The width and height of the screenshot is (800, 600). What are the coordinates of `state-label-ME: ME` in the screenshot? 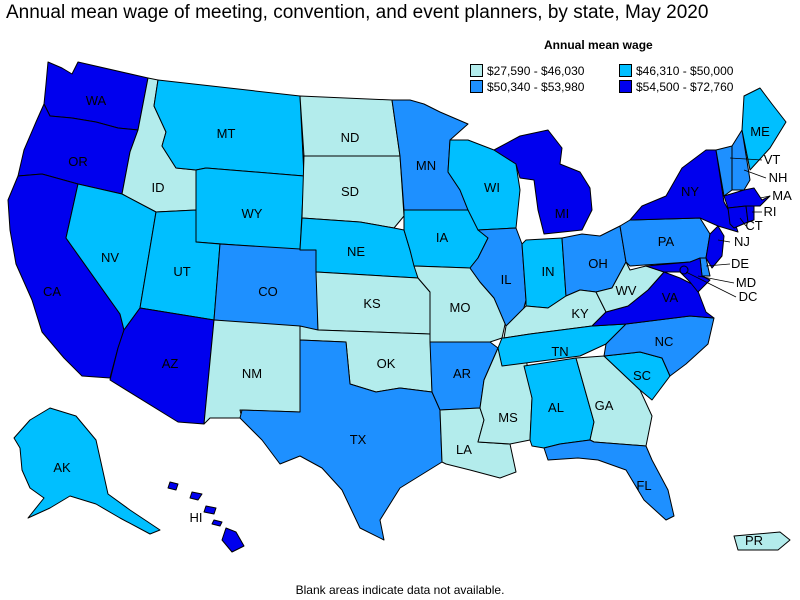 It's located at (760, 131).